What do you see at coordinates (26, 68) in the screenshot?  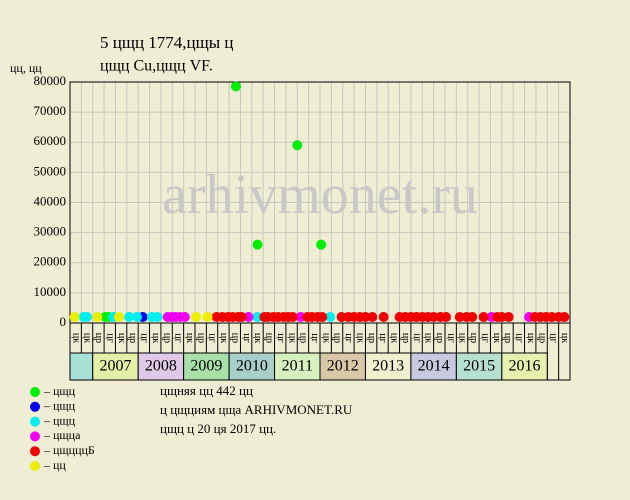 I see `y-axis-label: цц, цц` at bounding box center [26, 68].